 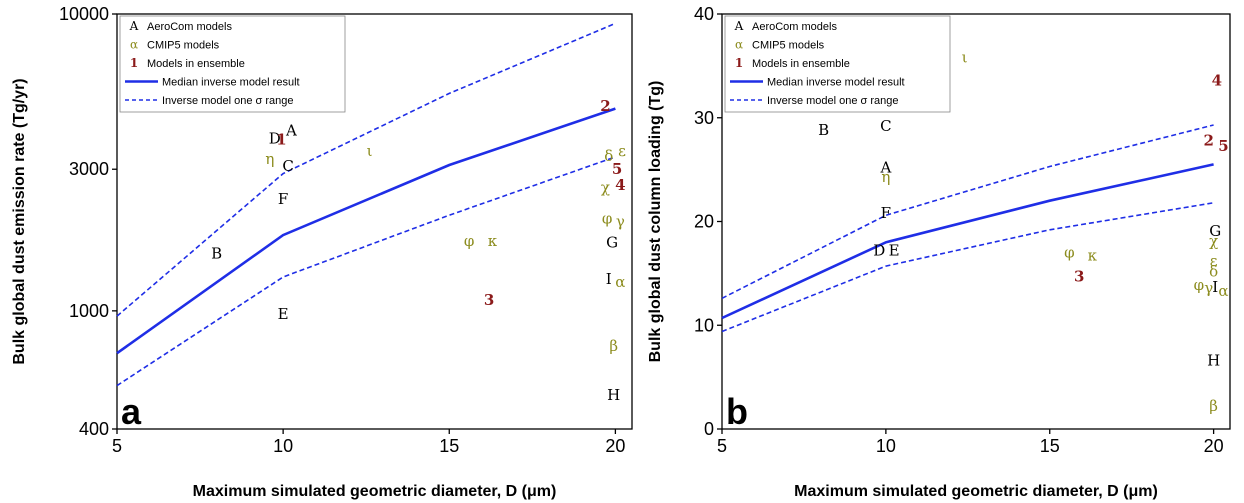 What do you see at coordinates (709, 429) in the screenshot?
I see `y-tick-label: 0` at bounding box center [709, 429].